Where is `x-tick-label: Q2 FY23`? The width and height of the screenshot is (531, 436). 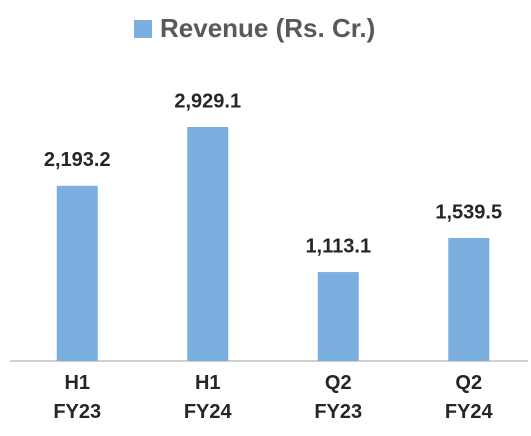 x-tick-label: Q2 FY23 is located at coordinates (338, 397).